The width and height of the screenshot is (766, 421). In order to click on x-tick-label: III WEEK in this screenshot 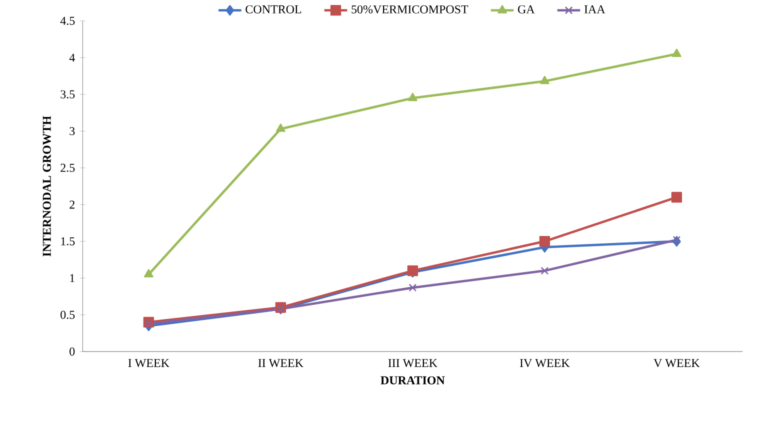, I will do `click(413, 363)`.